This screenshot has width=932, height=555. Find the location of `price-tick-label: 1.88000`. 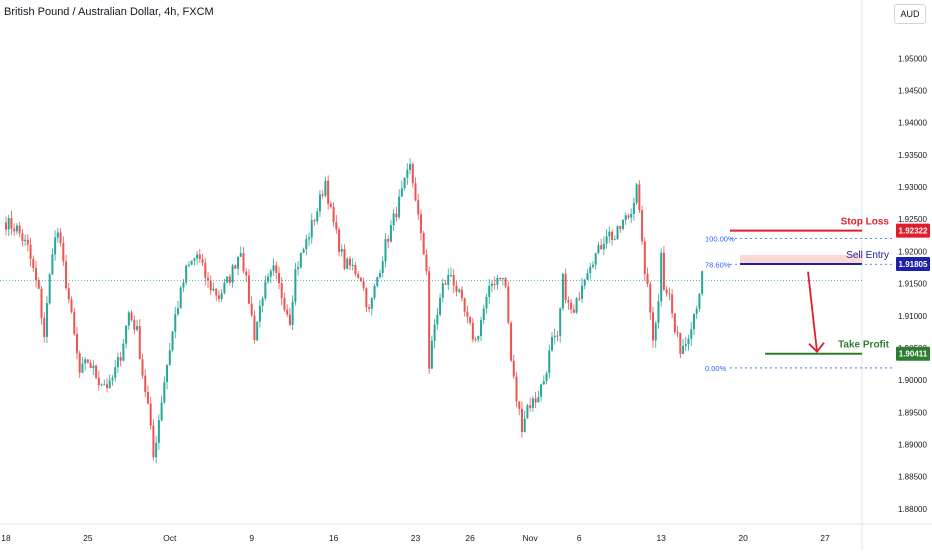

price-tick-label: 1.88000 is located at coordinates (912, 509).